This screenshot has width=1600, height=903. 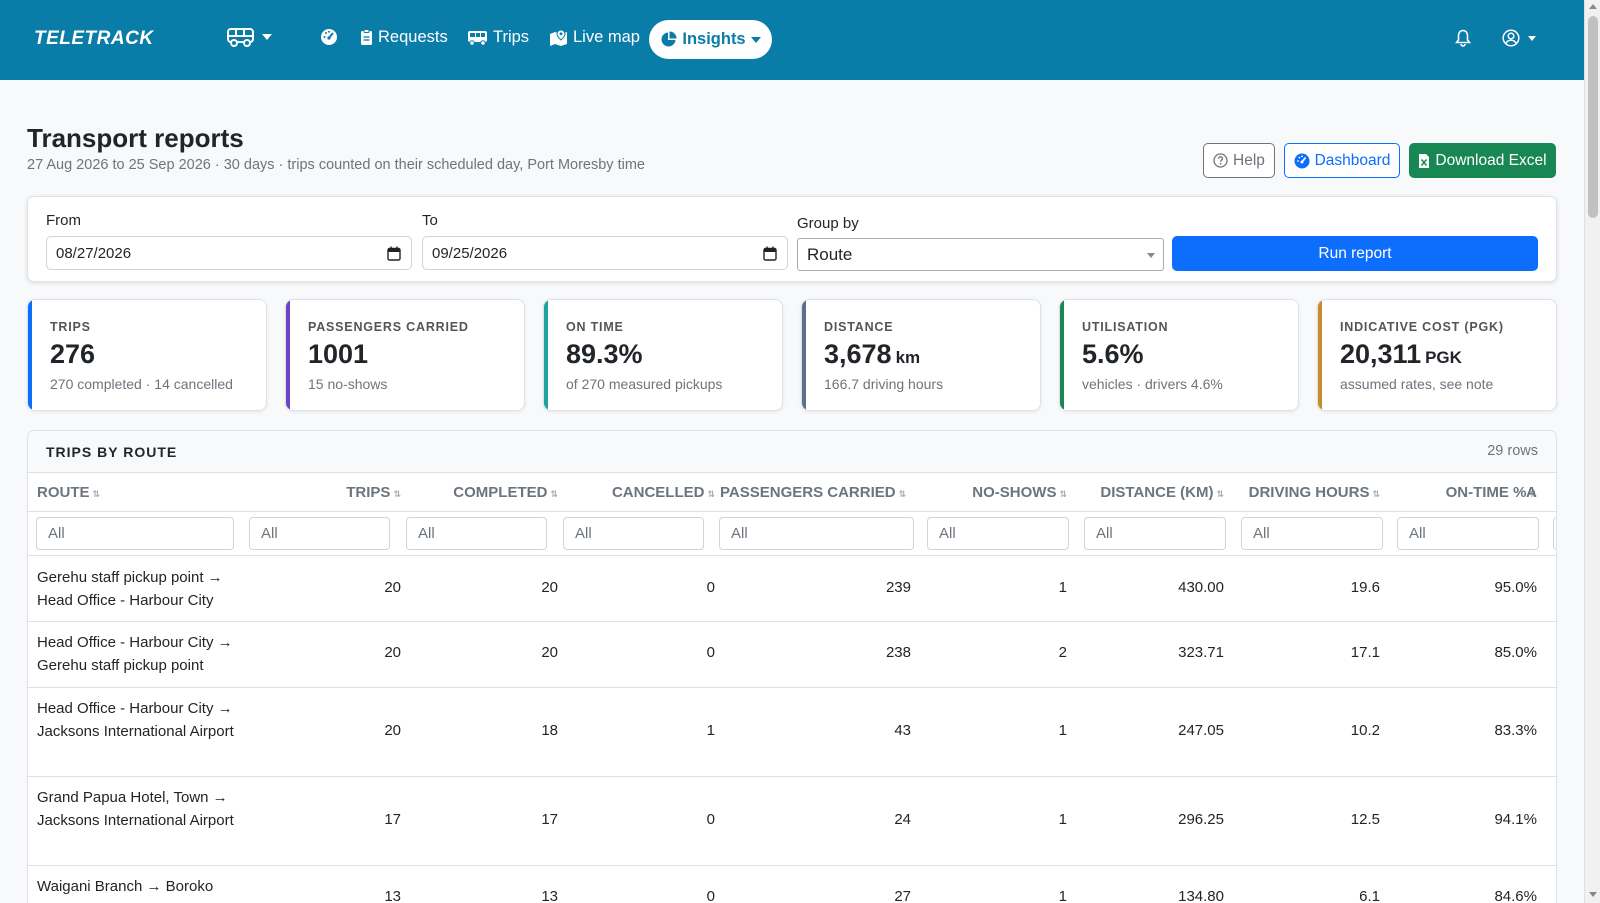 What do you see at coordinates (1249, 160) in the screenshot?
I see `help-button-label: Help` at bounding box center [1249, 160].